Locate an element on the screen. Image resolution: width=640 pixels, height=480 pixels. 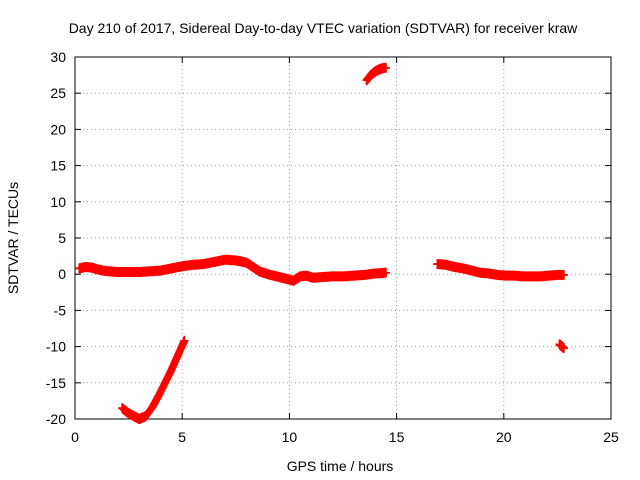
series-late-fragment is located at coordinates (561, 346).